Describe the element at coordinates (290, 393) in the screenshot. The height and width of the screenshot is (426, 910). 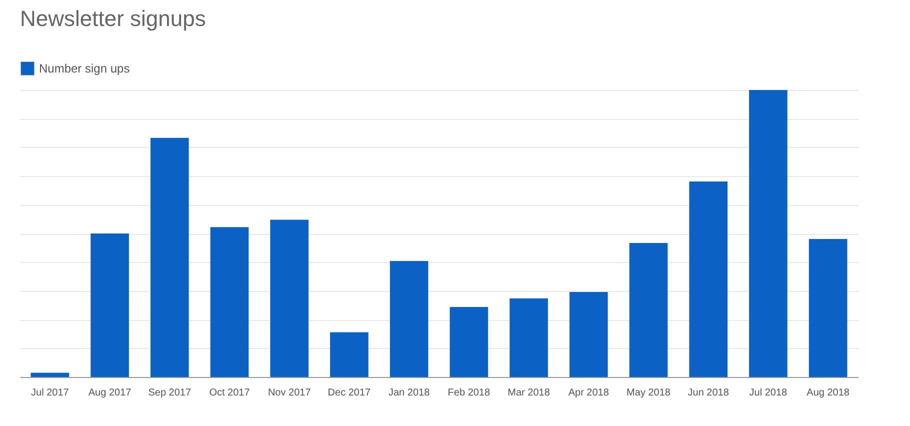
I see `x-tick-label: Nov 2017` at that location.